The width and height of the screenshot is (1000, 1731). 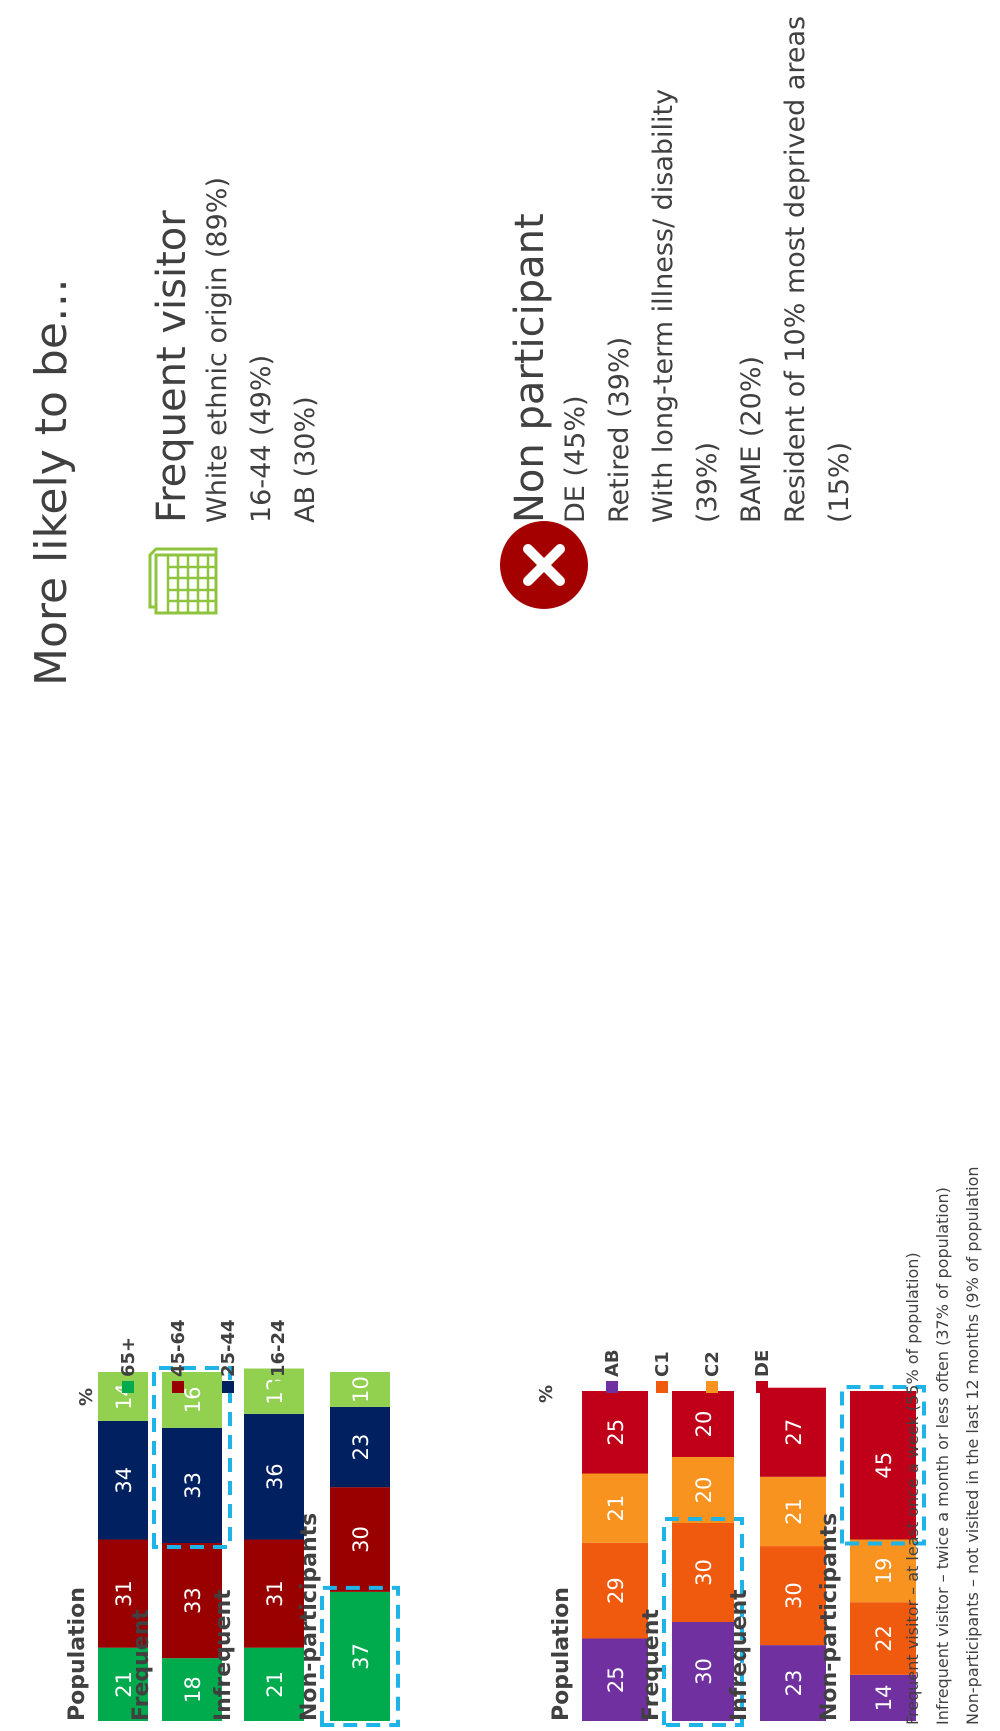 I want to click on frequent-item: AB (30%), so click(x=305, y=459).